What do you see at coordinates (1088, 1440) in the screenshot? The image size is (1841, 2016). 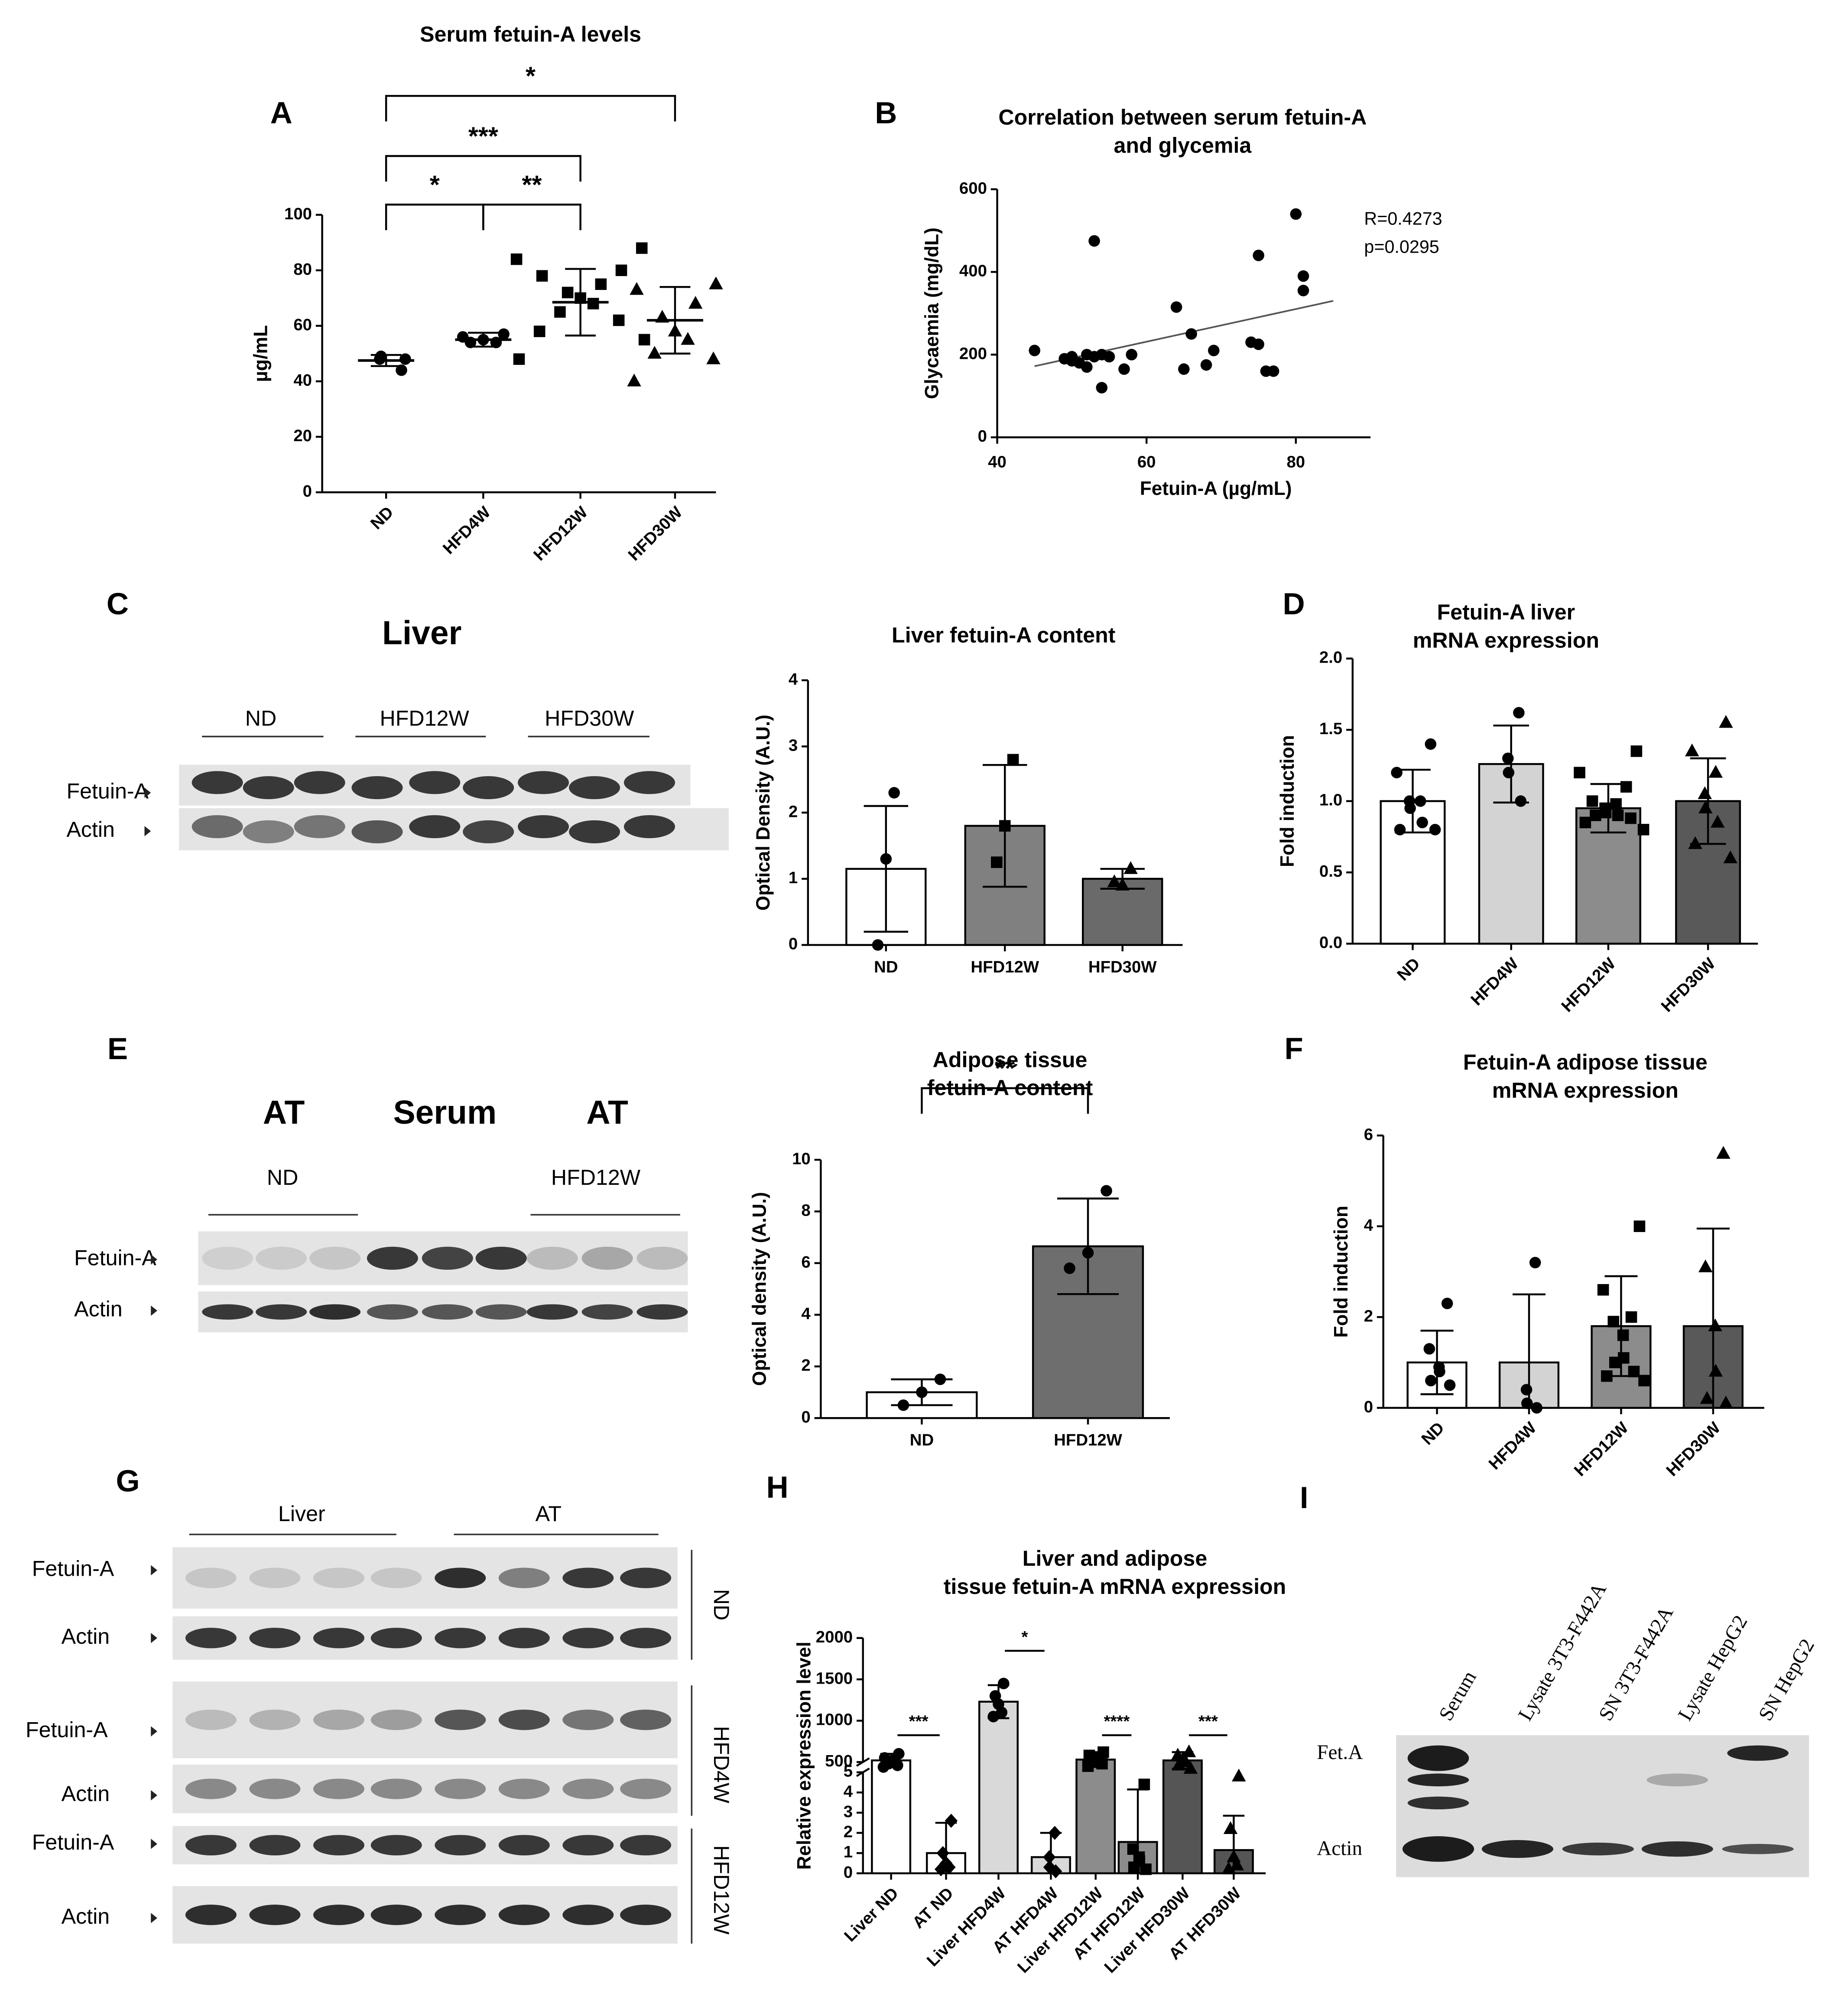 I see `x-tick-label: HFD12W` at bounding box center [1088, 1440].